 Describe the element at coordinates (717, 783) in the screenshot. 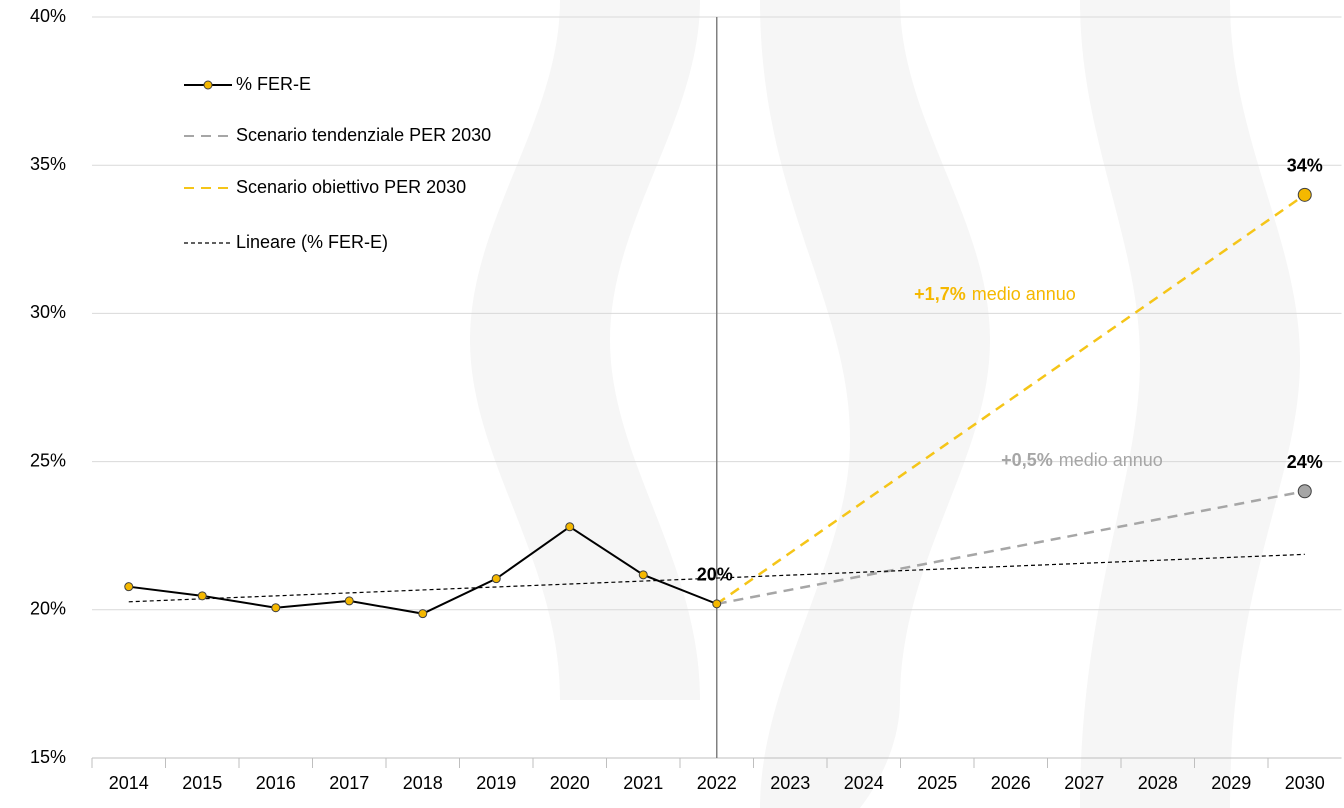

I see `x-tick-label: 2022` at that location.